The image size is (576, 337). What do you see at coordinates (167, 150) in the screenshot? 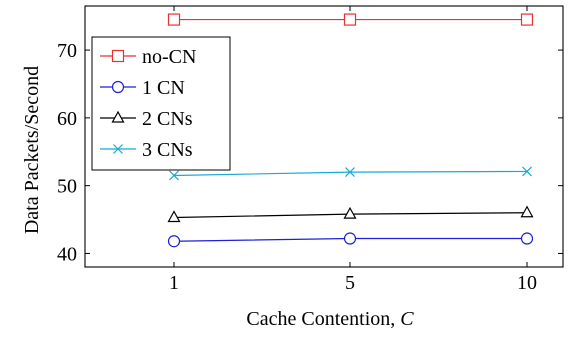
I see `legend-label: 3 CNs` at bounding box center [167, 150].